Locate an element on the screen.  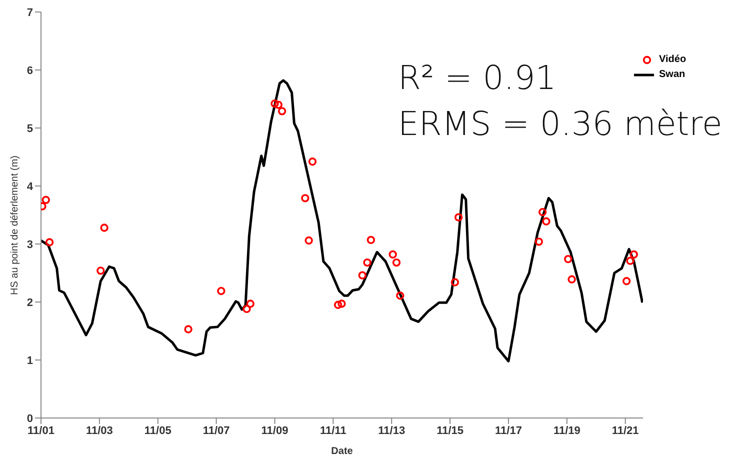
legend-label: Swan is located at coordinates (672, 74).